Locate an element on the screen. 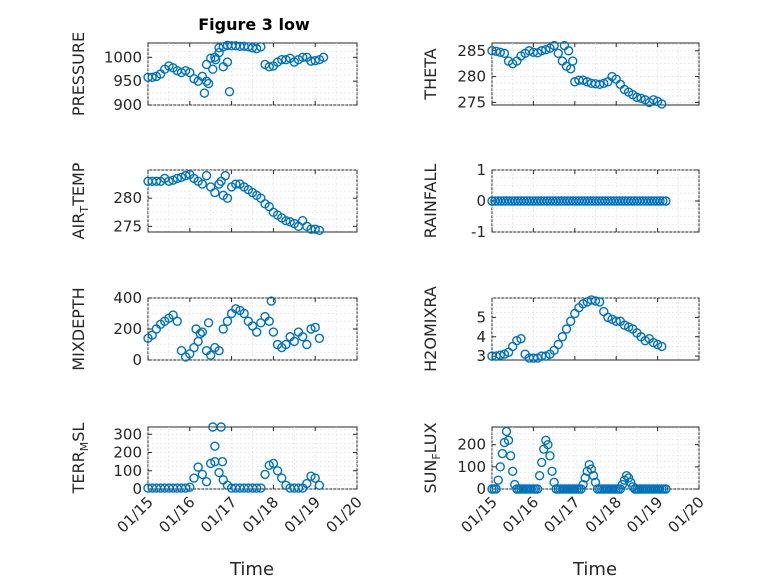  subplot-air-temp-axes-box is located at coordinates (252, 201).